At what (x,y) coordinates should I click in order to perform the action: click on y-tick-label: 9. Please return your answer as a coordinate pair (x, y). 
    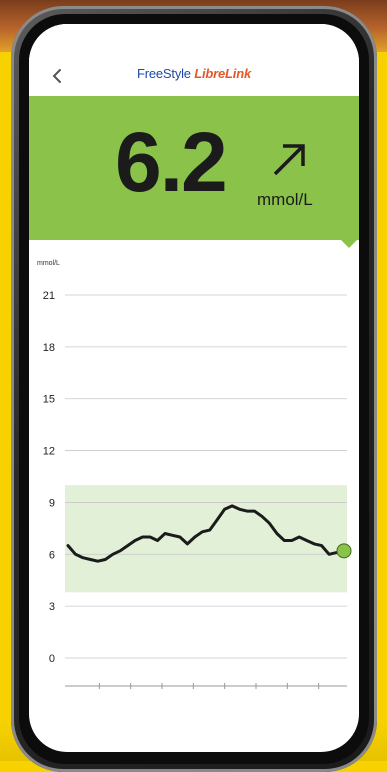
    Looking at the image, I should click on (52, 503).